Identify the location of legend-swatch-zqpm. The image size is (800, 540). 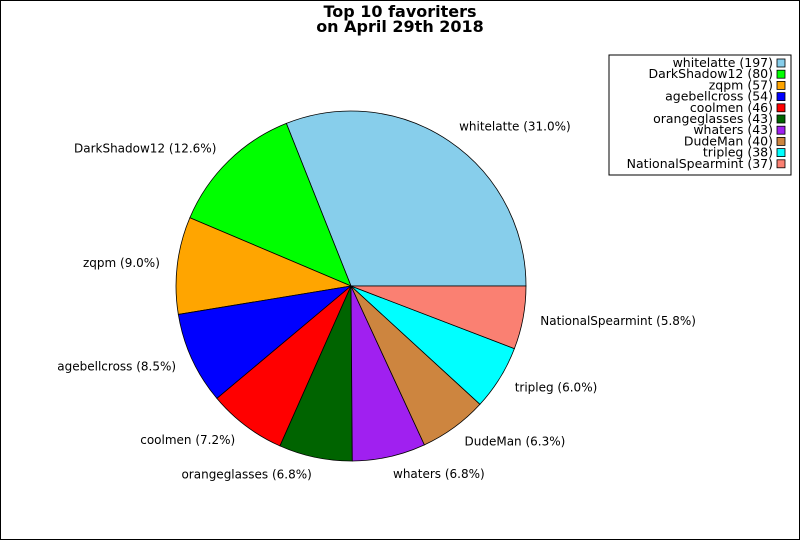
(781, 85).